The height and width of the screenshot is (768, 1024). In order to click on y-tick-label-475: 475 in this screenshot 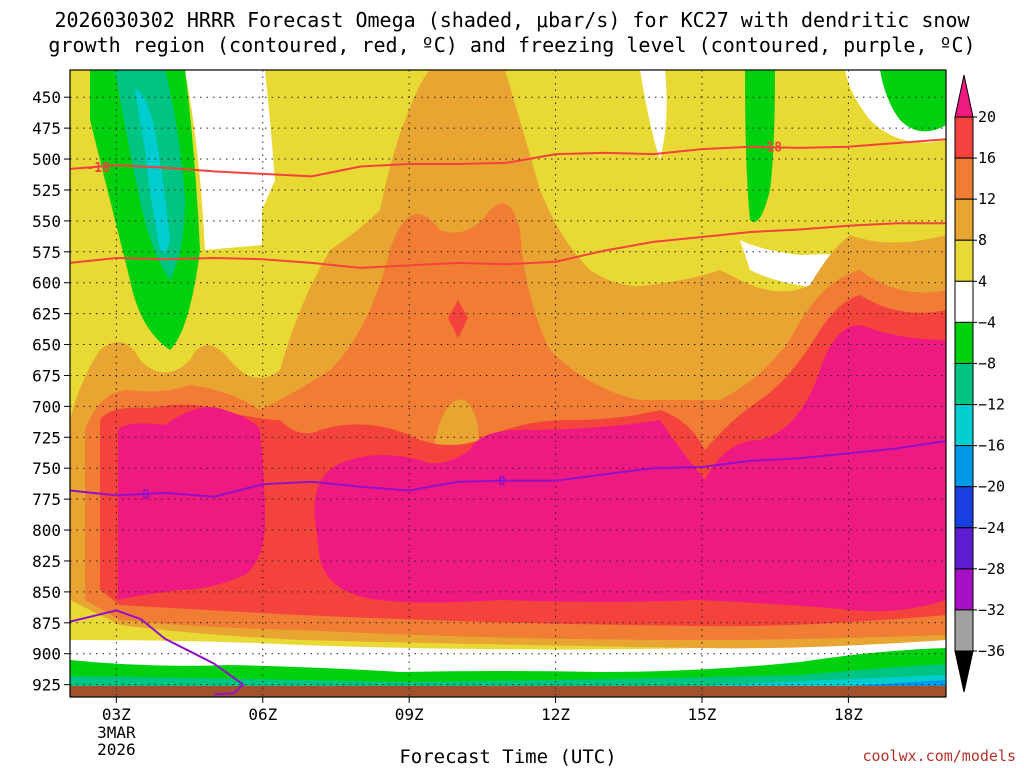, I will do `click(46, 128)`.